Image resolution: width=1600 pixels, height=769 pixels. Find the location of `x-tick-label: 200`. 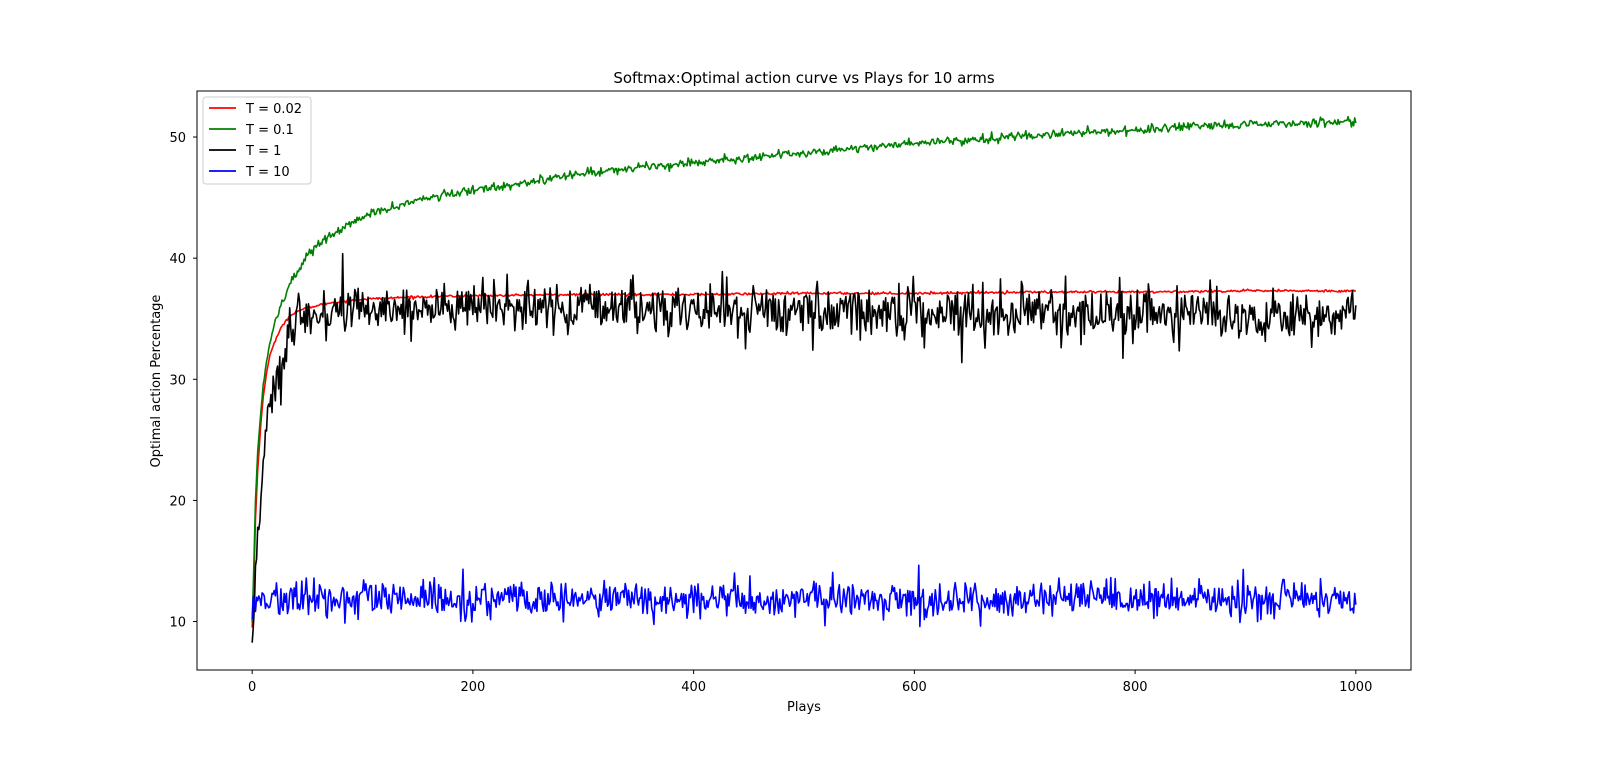

x-tick-label: 200 is located at coordinates (472, 687).